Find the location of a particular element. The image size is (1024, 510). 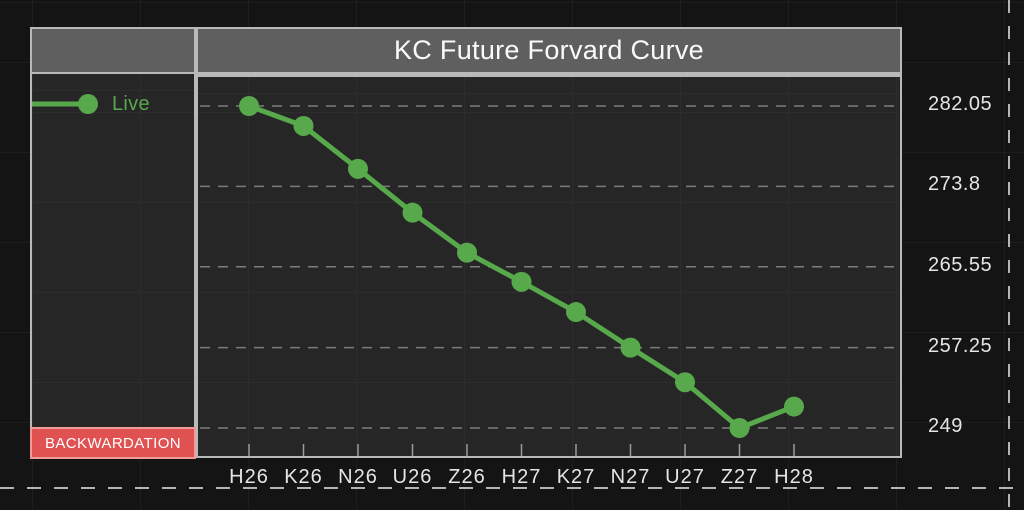

x-axis-label: Z26 is located at coordinates (467, 477).